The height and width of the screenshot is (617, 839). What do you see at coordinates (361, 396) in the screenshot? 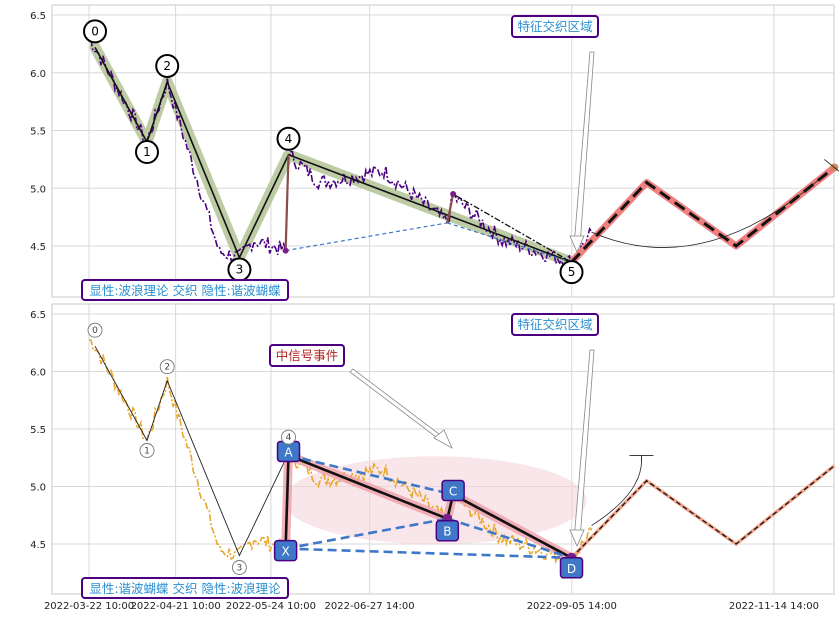
I see `signal-event-annotation: 中信号事件` at bounding box center [361, 396].